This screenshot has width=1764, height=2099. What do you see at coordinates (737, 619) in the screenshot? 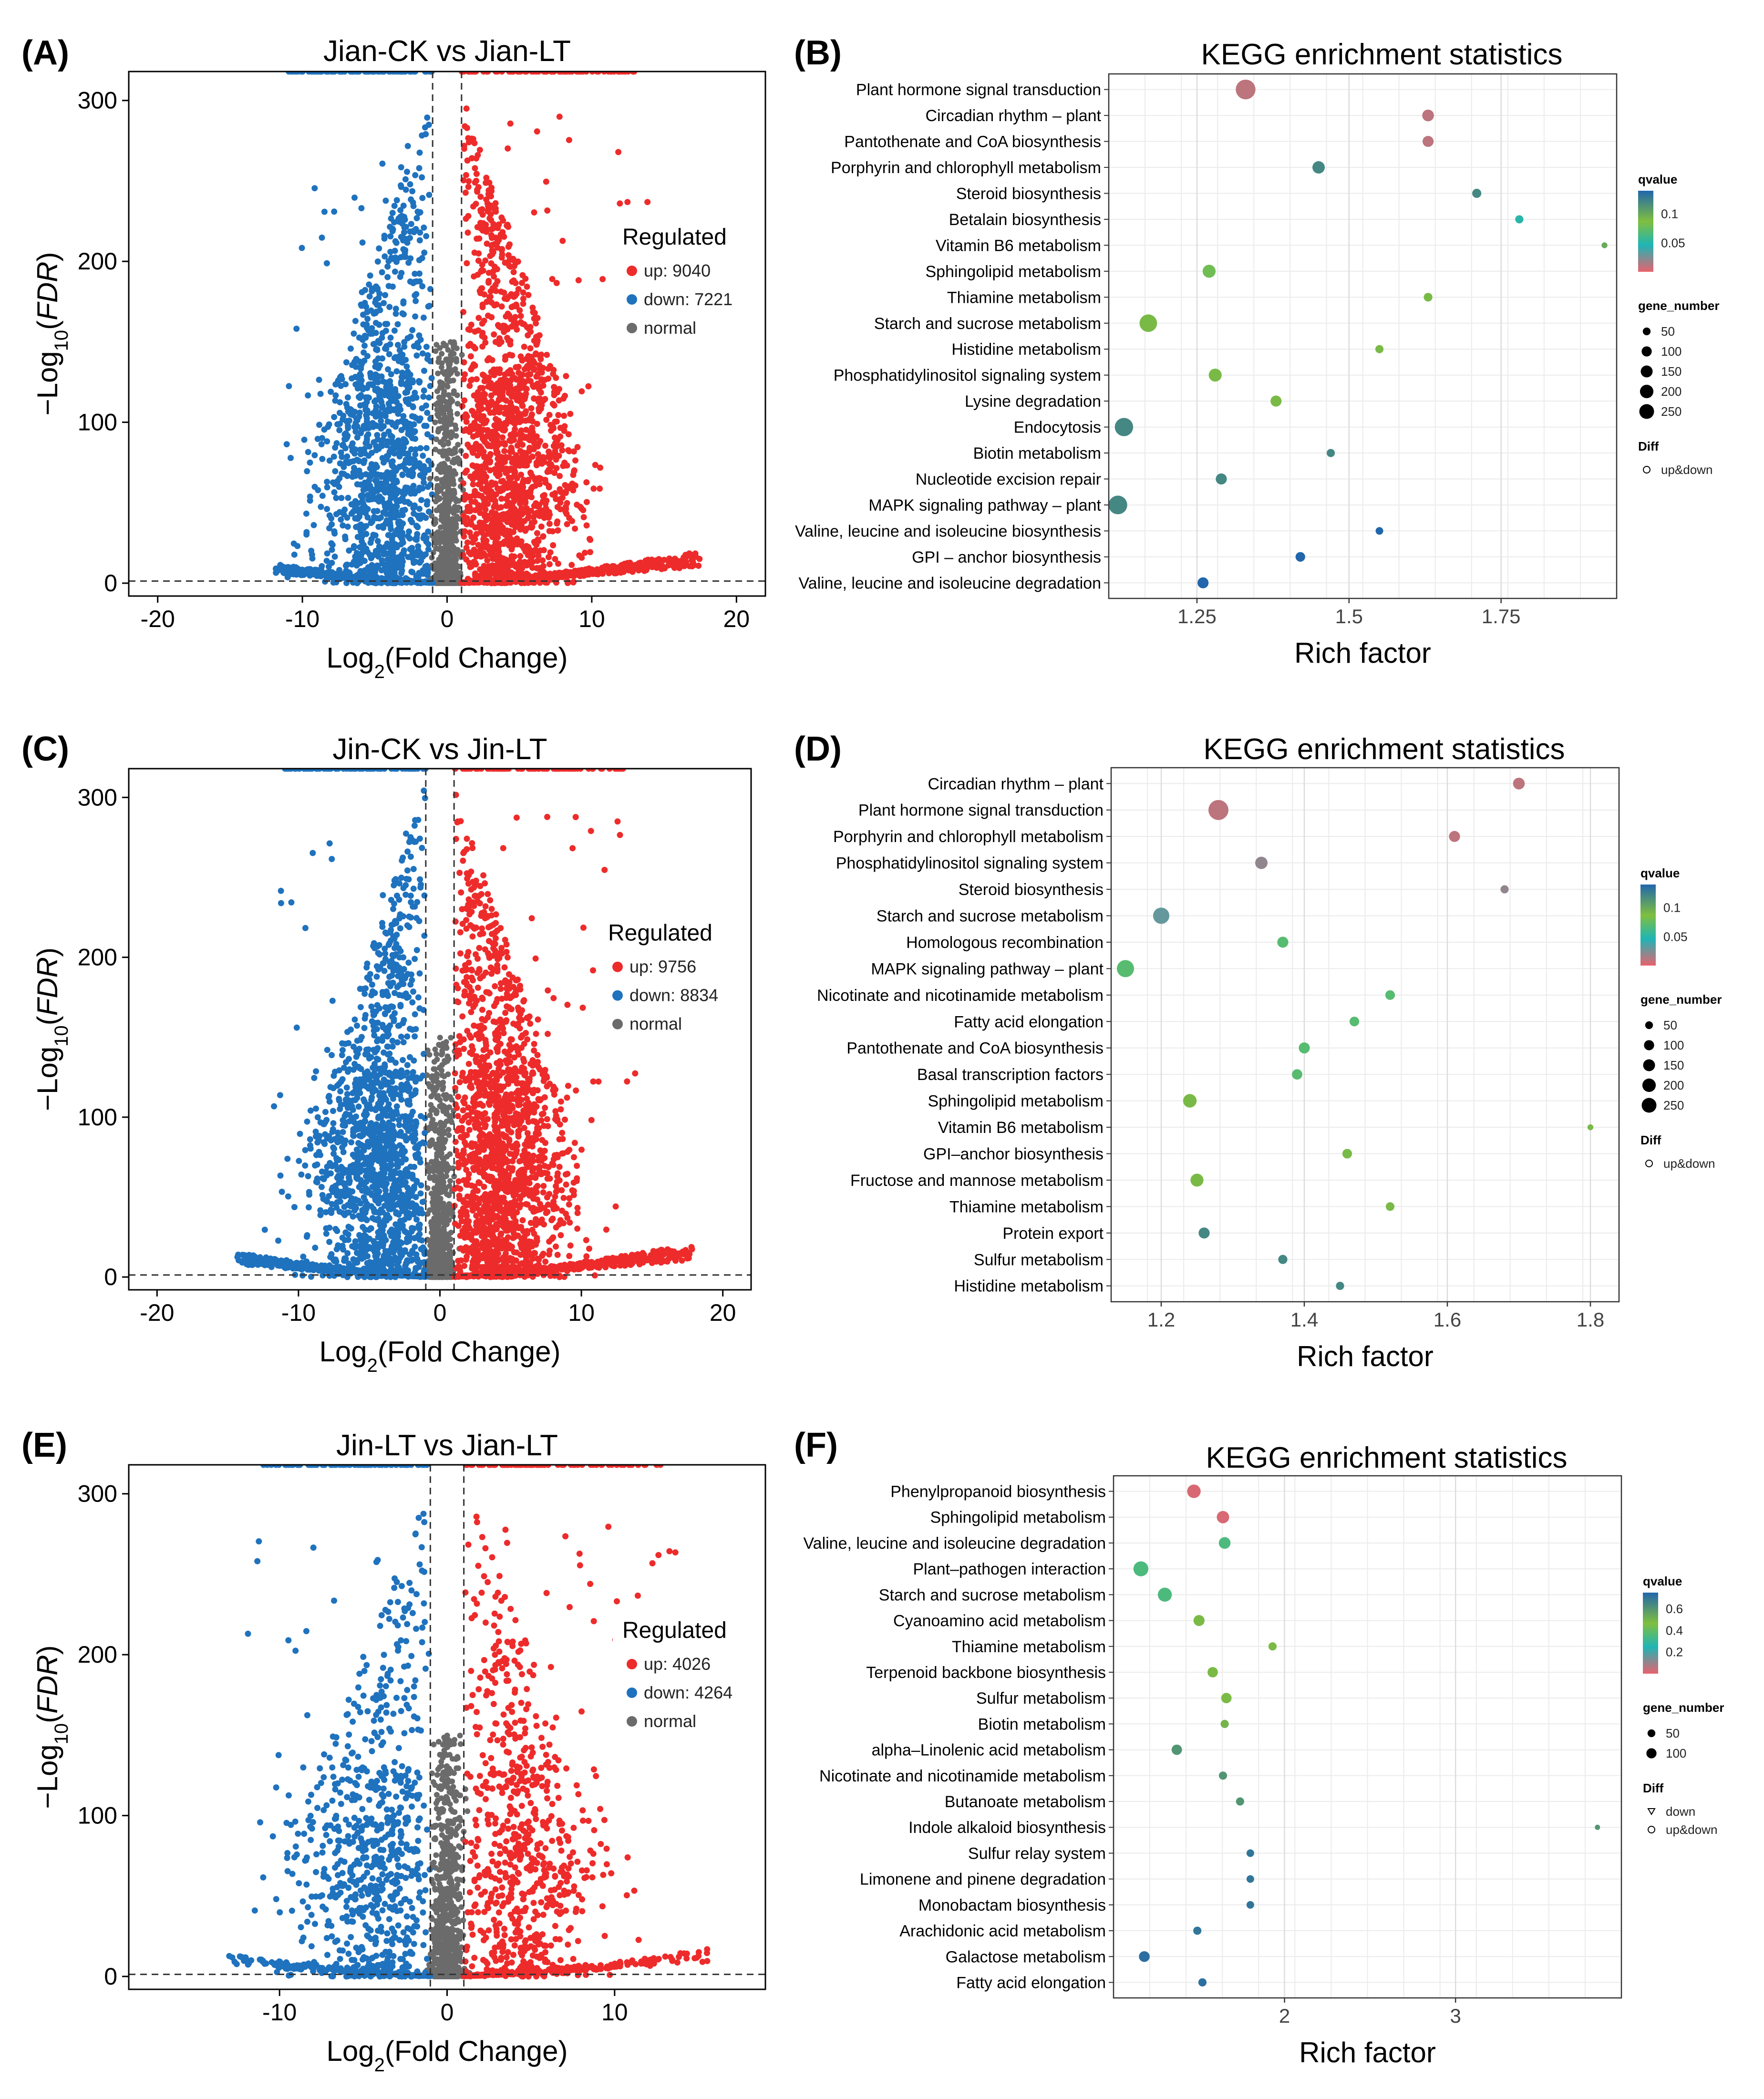
I see `x-tick-label: 20` at bounding box center [737, 619].